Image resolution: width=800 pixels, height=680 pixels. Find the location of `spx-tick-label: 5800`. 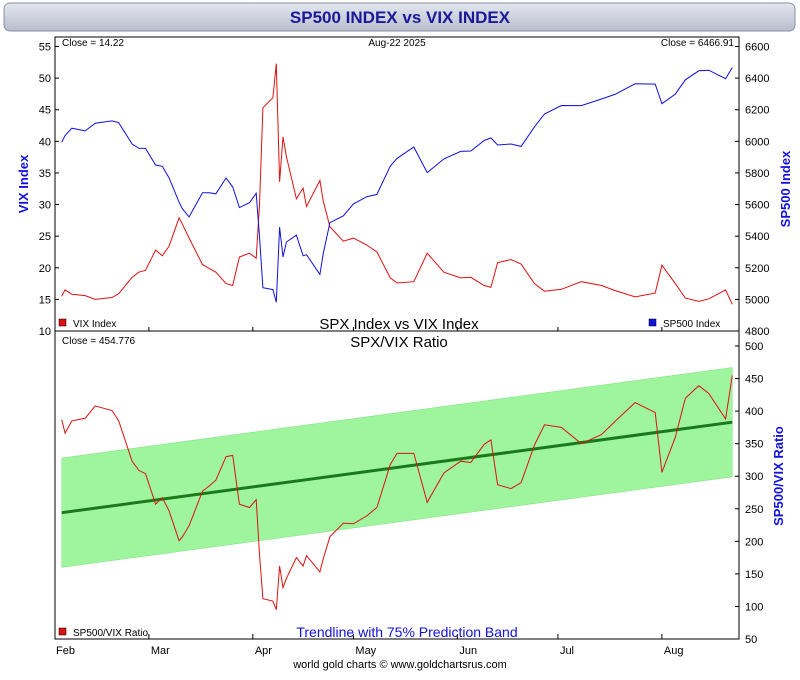

spx-tick-label: 5800 is located at coordinates (757, 174).